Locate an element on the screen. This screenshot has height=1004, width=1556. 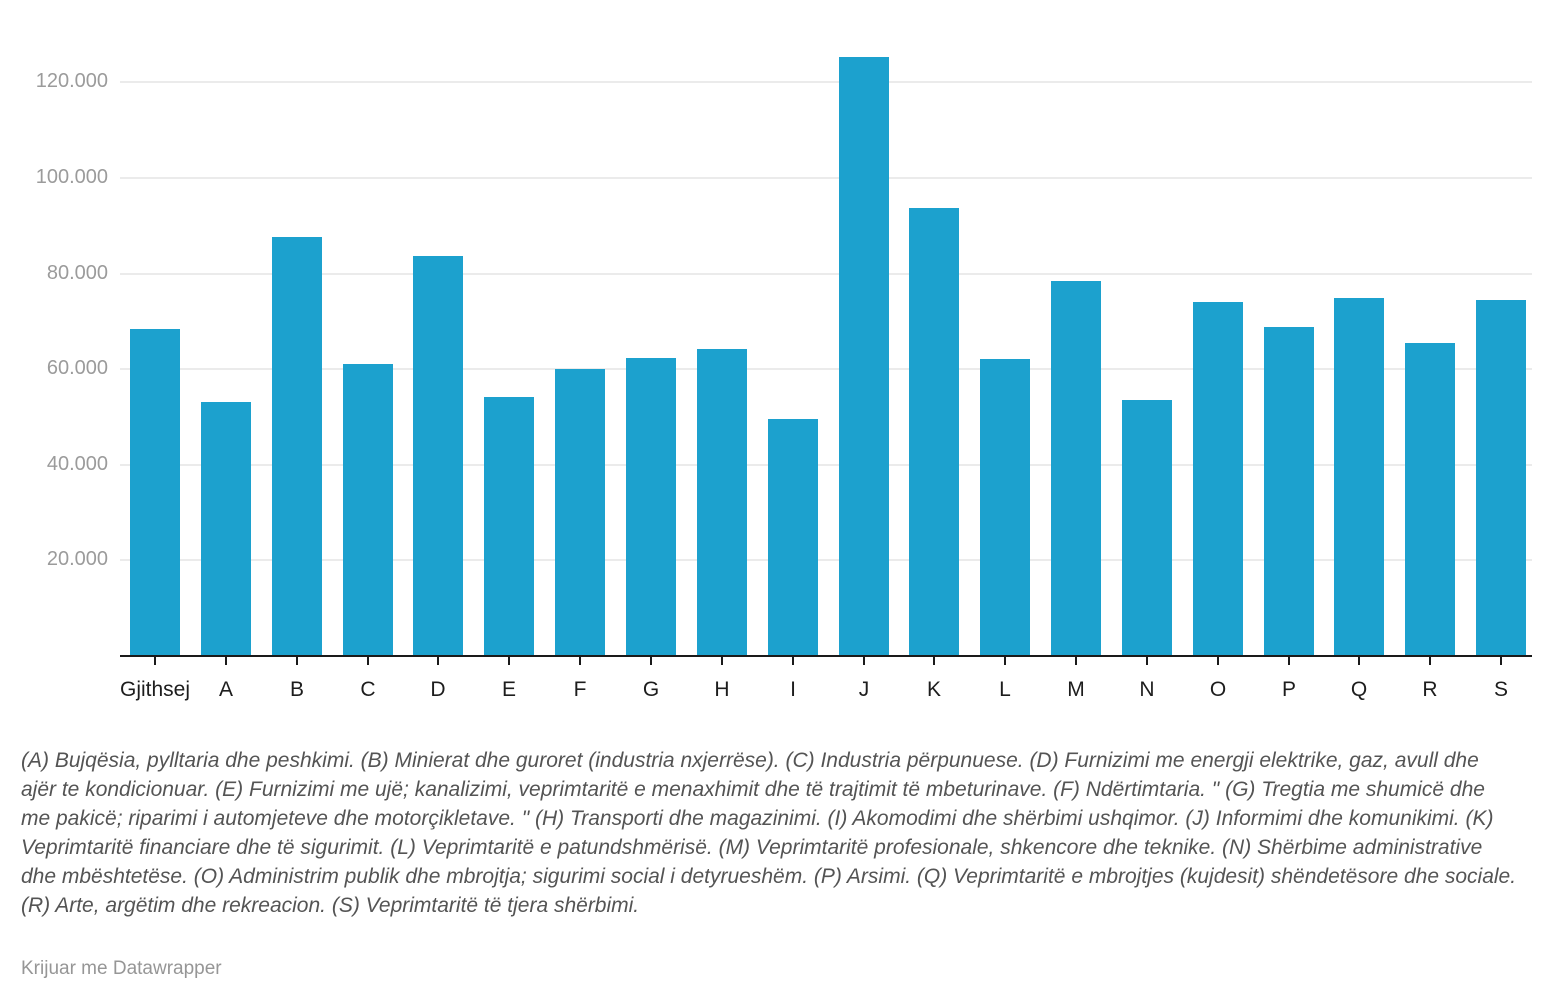
x-axis-label-k: K is located at coordinates (934, 689).